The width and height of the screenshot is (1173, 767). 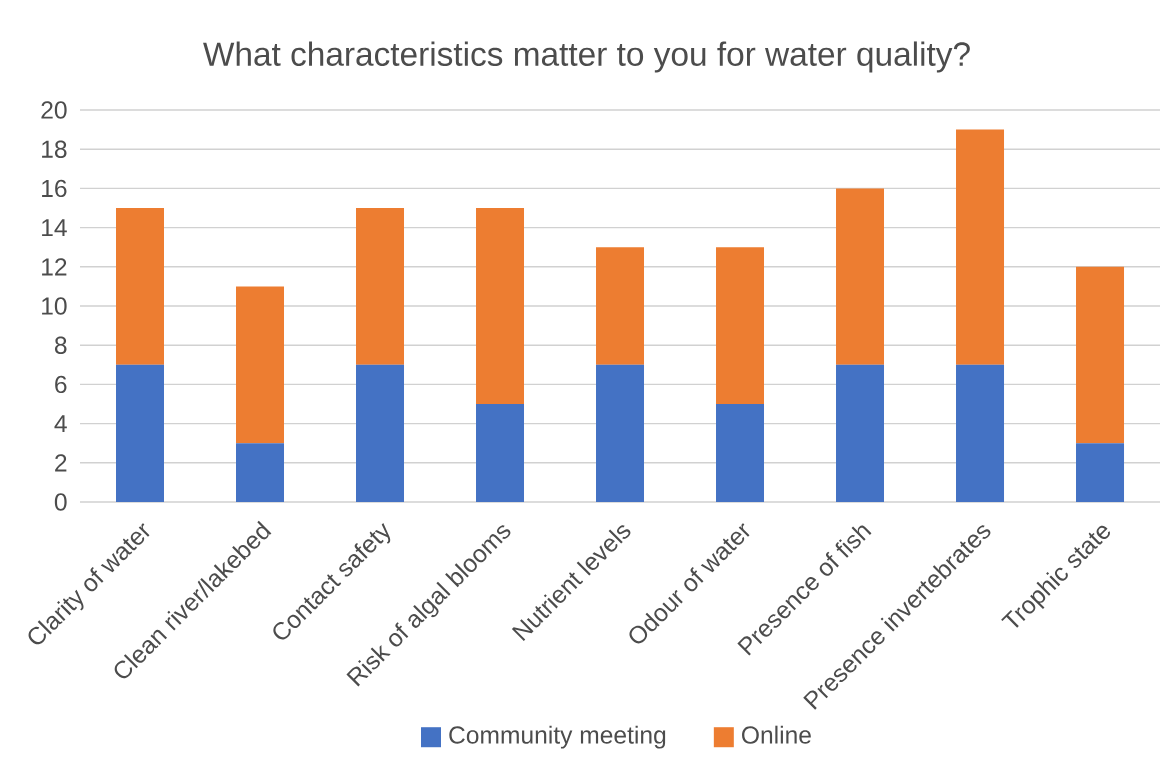 What do you see at coordinates (60, 424) in the screenshot?
I see `y-tick-label: 4` at bounding box center [60, 424].